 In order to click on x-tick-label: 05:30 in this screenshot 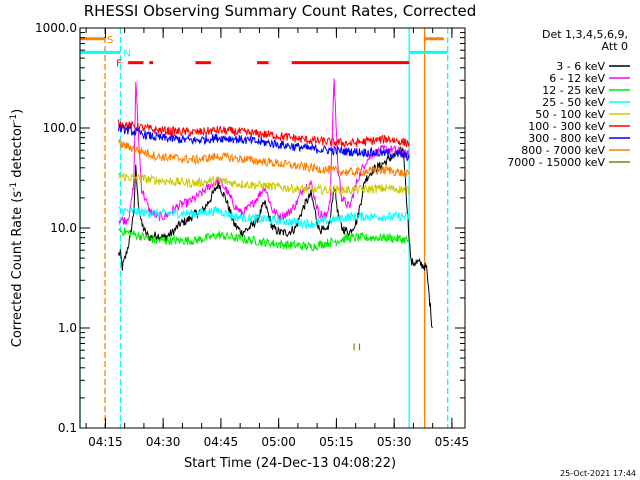, I will do `click(394, 442)`.